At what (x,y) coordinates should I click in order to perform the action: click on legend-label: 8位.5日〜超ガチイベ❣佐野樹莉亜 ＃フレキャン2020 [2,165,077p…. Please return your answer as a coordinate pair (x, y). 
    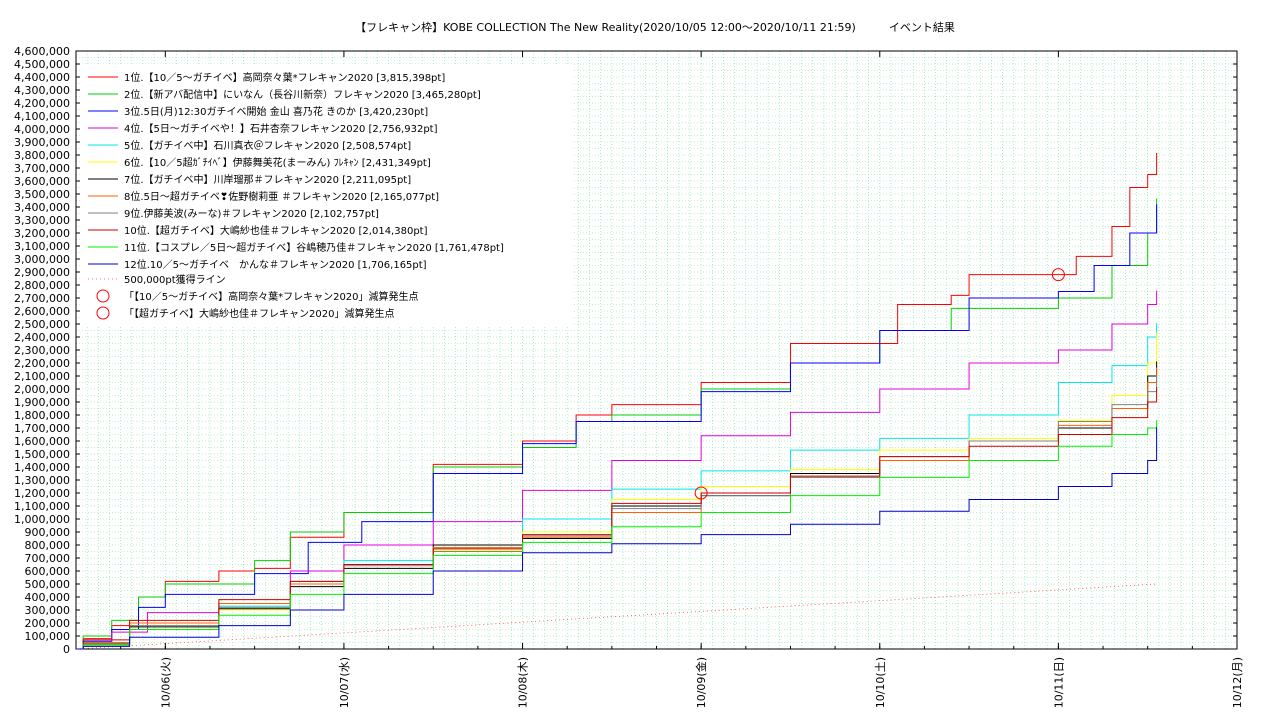
    Looking at the image, I should click on (281, 196).